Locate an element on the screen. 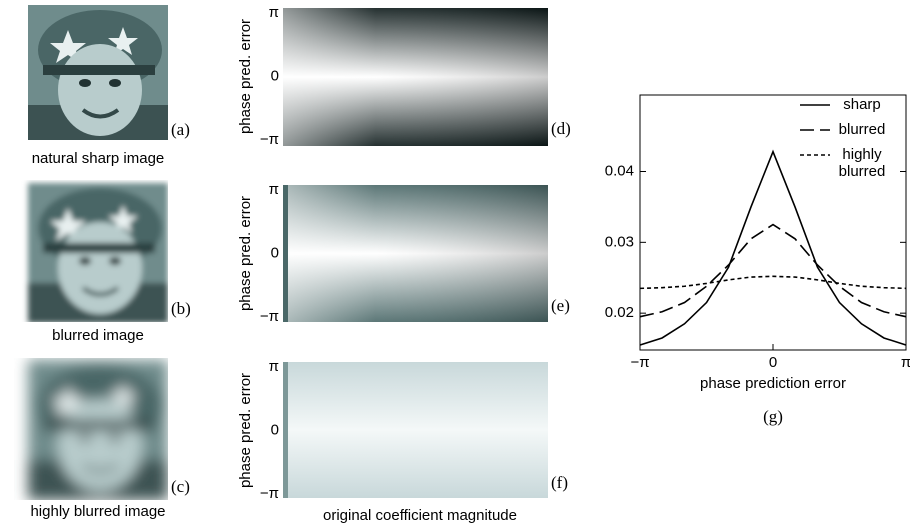  panel-label: (f) is located at coordinates (559, 482).